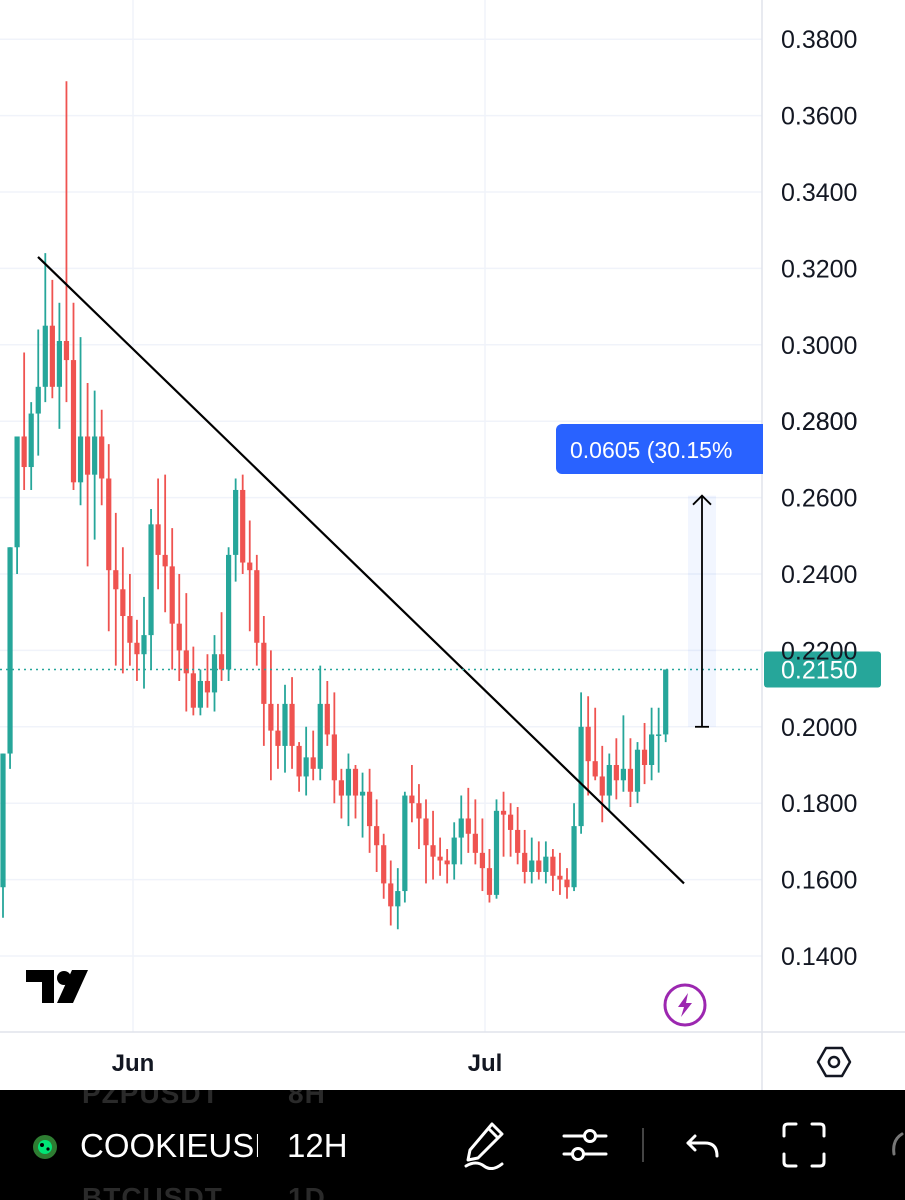 This screenshot has width=905, height=1200. What do you see at coordinates (819, 575) in the screenshot?
I see `y-tick-label: 0.2400` at bounding box center [819, 575].